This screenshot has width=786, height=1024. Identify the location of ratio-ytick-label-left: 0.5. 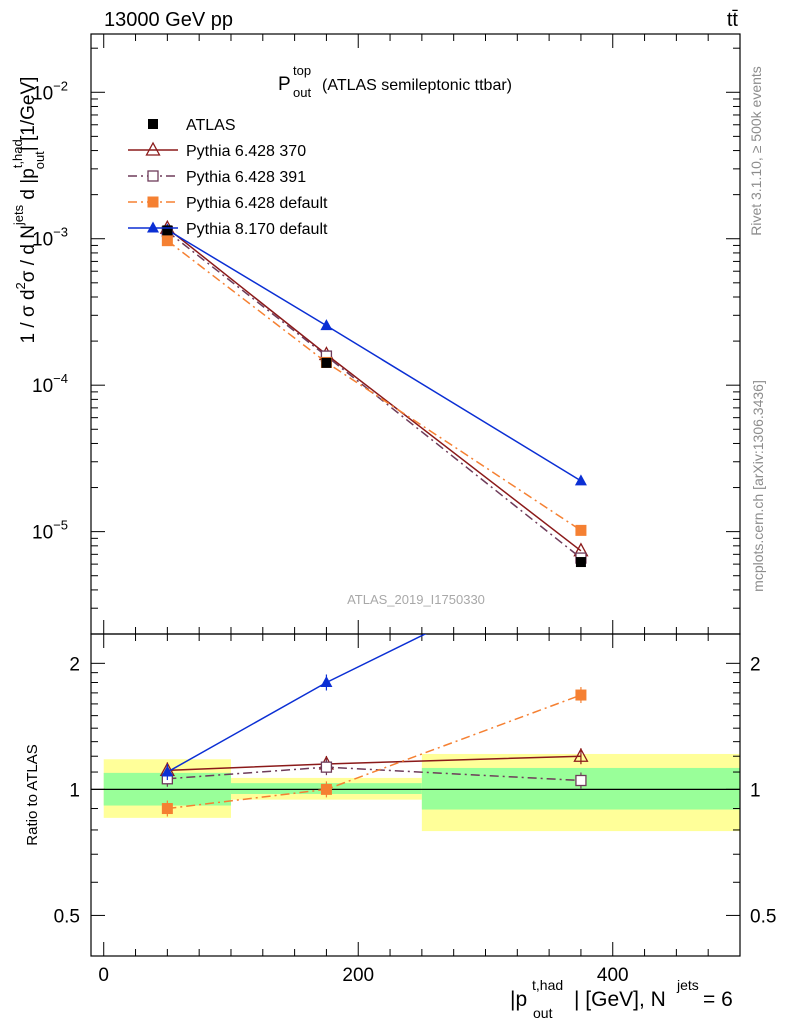
(67, 916).